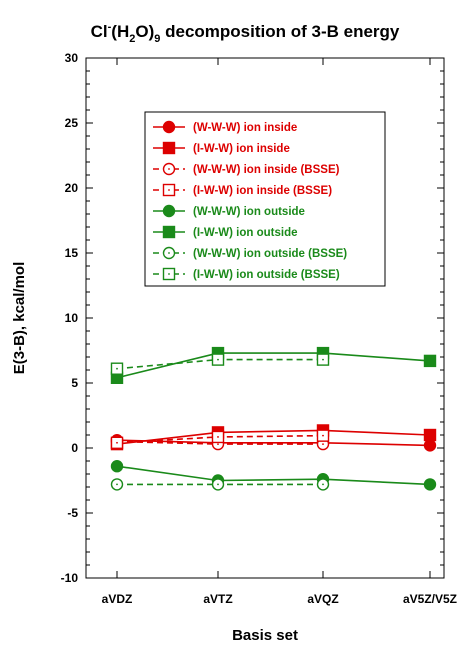 The image size is (467, 650). What do you see at coordinates (245, 128) in the screenshot?
I see `legend-label: (W-W-W) ion inside` at bounding box center [245, 128].